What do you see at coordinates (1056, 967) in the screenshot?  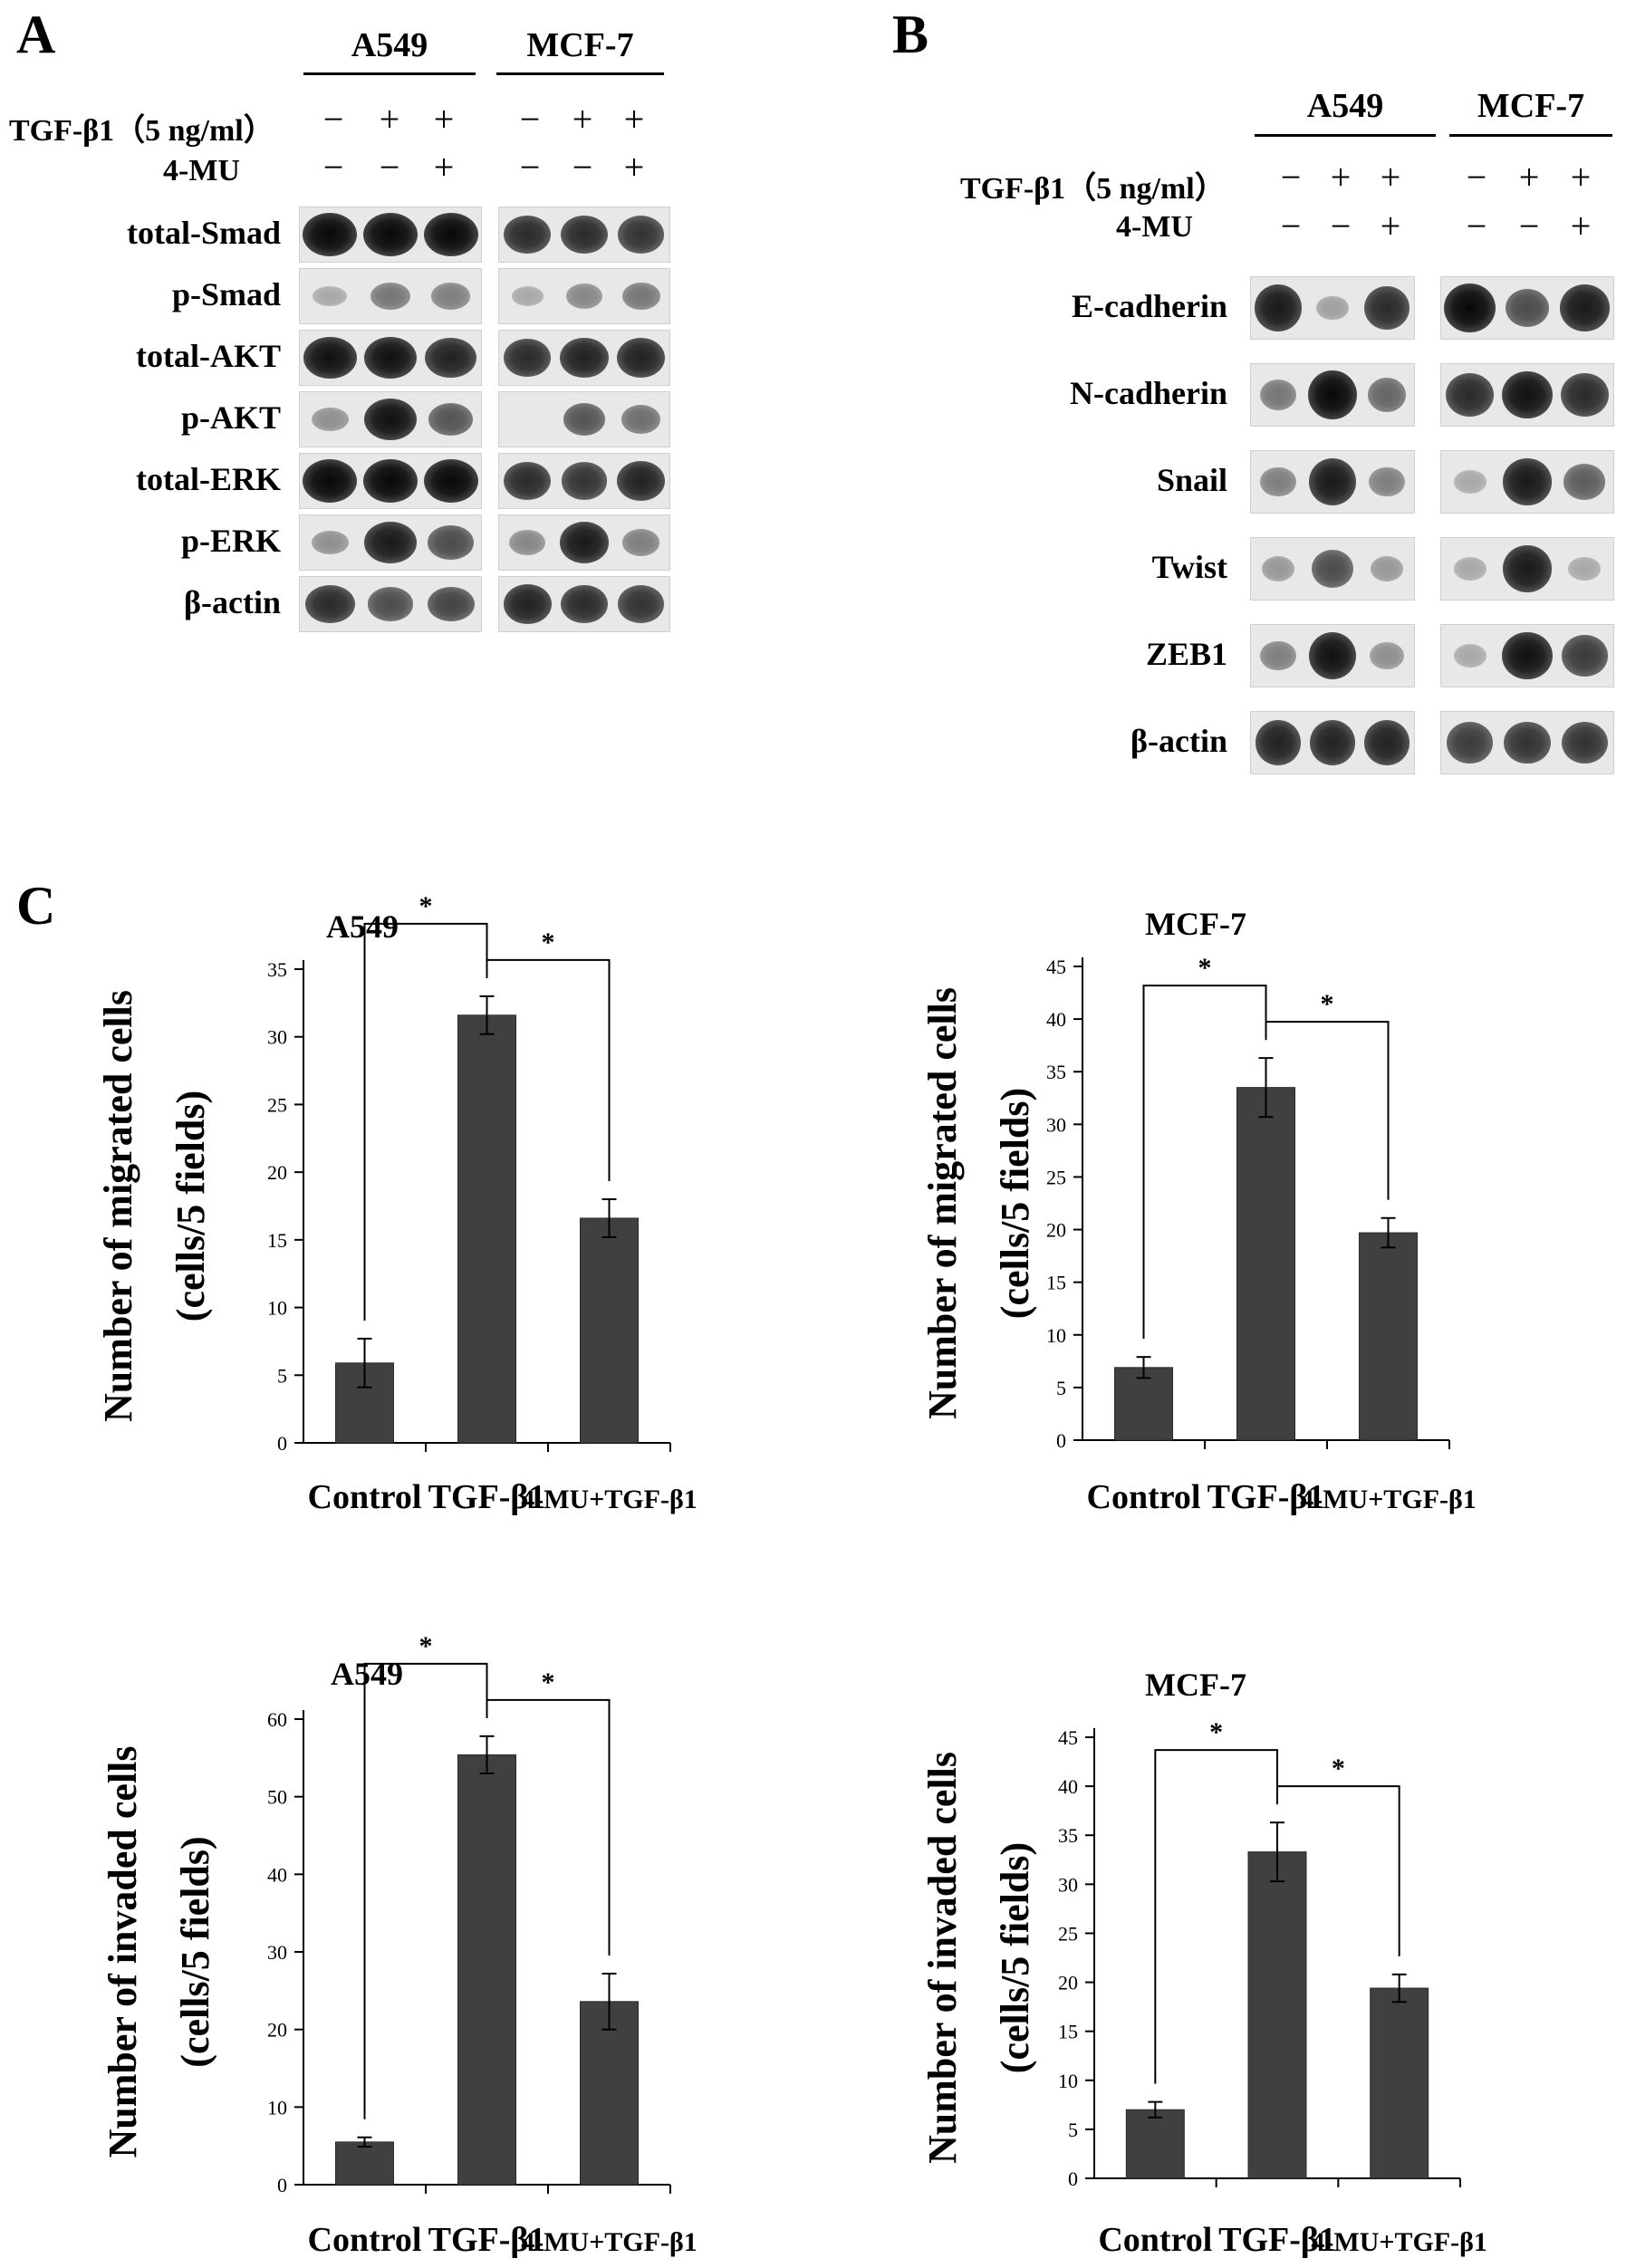 I see `y-tick-label: 45` at bounding box center [1056, 967].